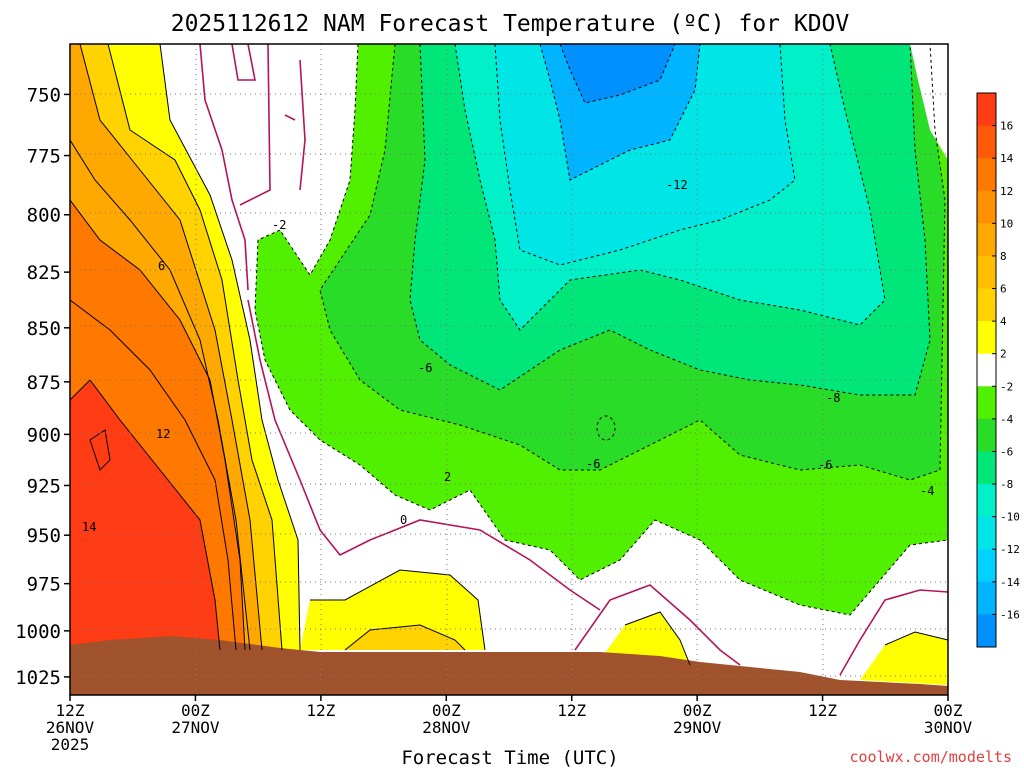 The height and width of the screenshot is (768, 1024). What do you see at coordinates (1003, 256) in the screenshot?
I see `colorbar-label: 8` at bounding box center [1003, 256].